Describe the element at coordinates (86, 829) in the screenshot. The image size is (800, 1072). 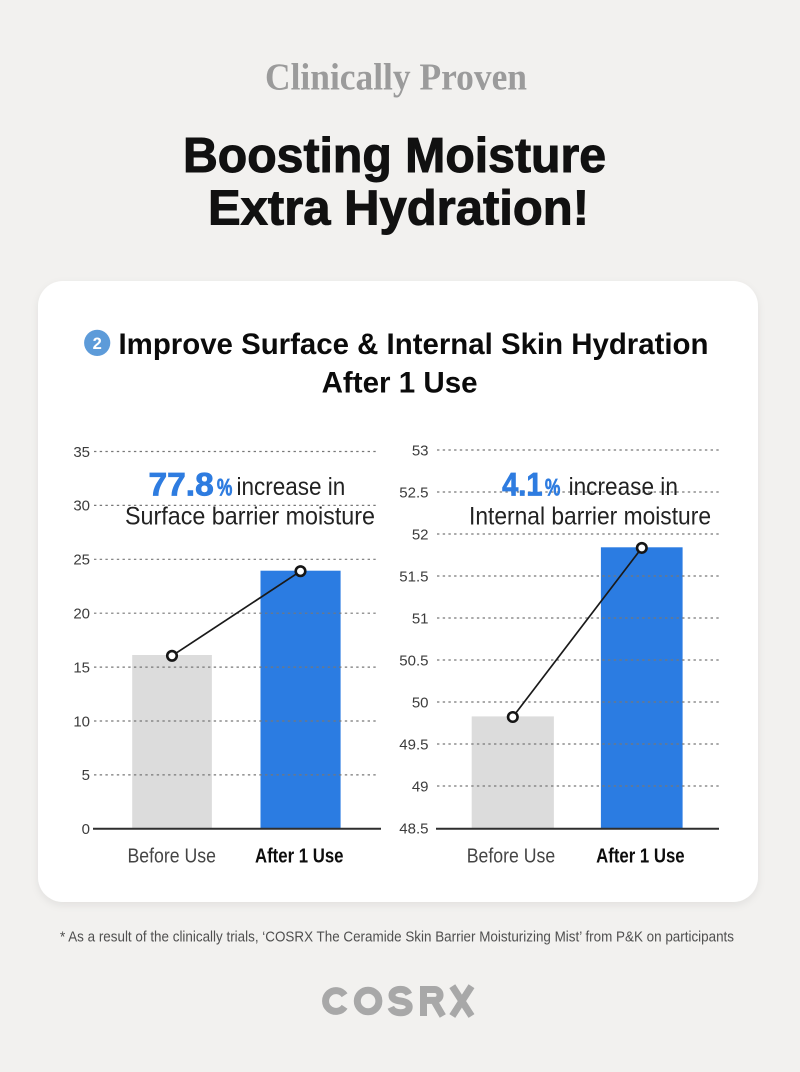
I see `svg-text: 0` at that location.